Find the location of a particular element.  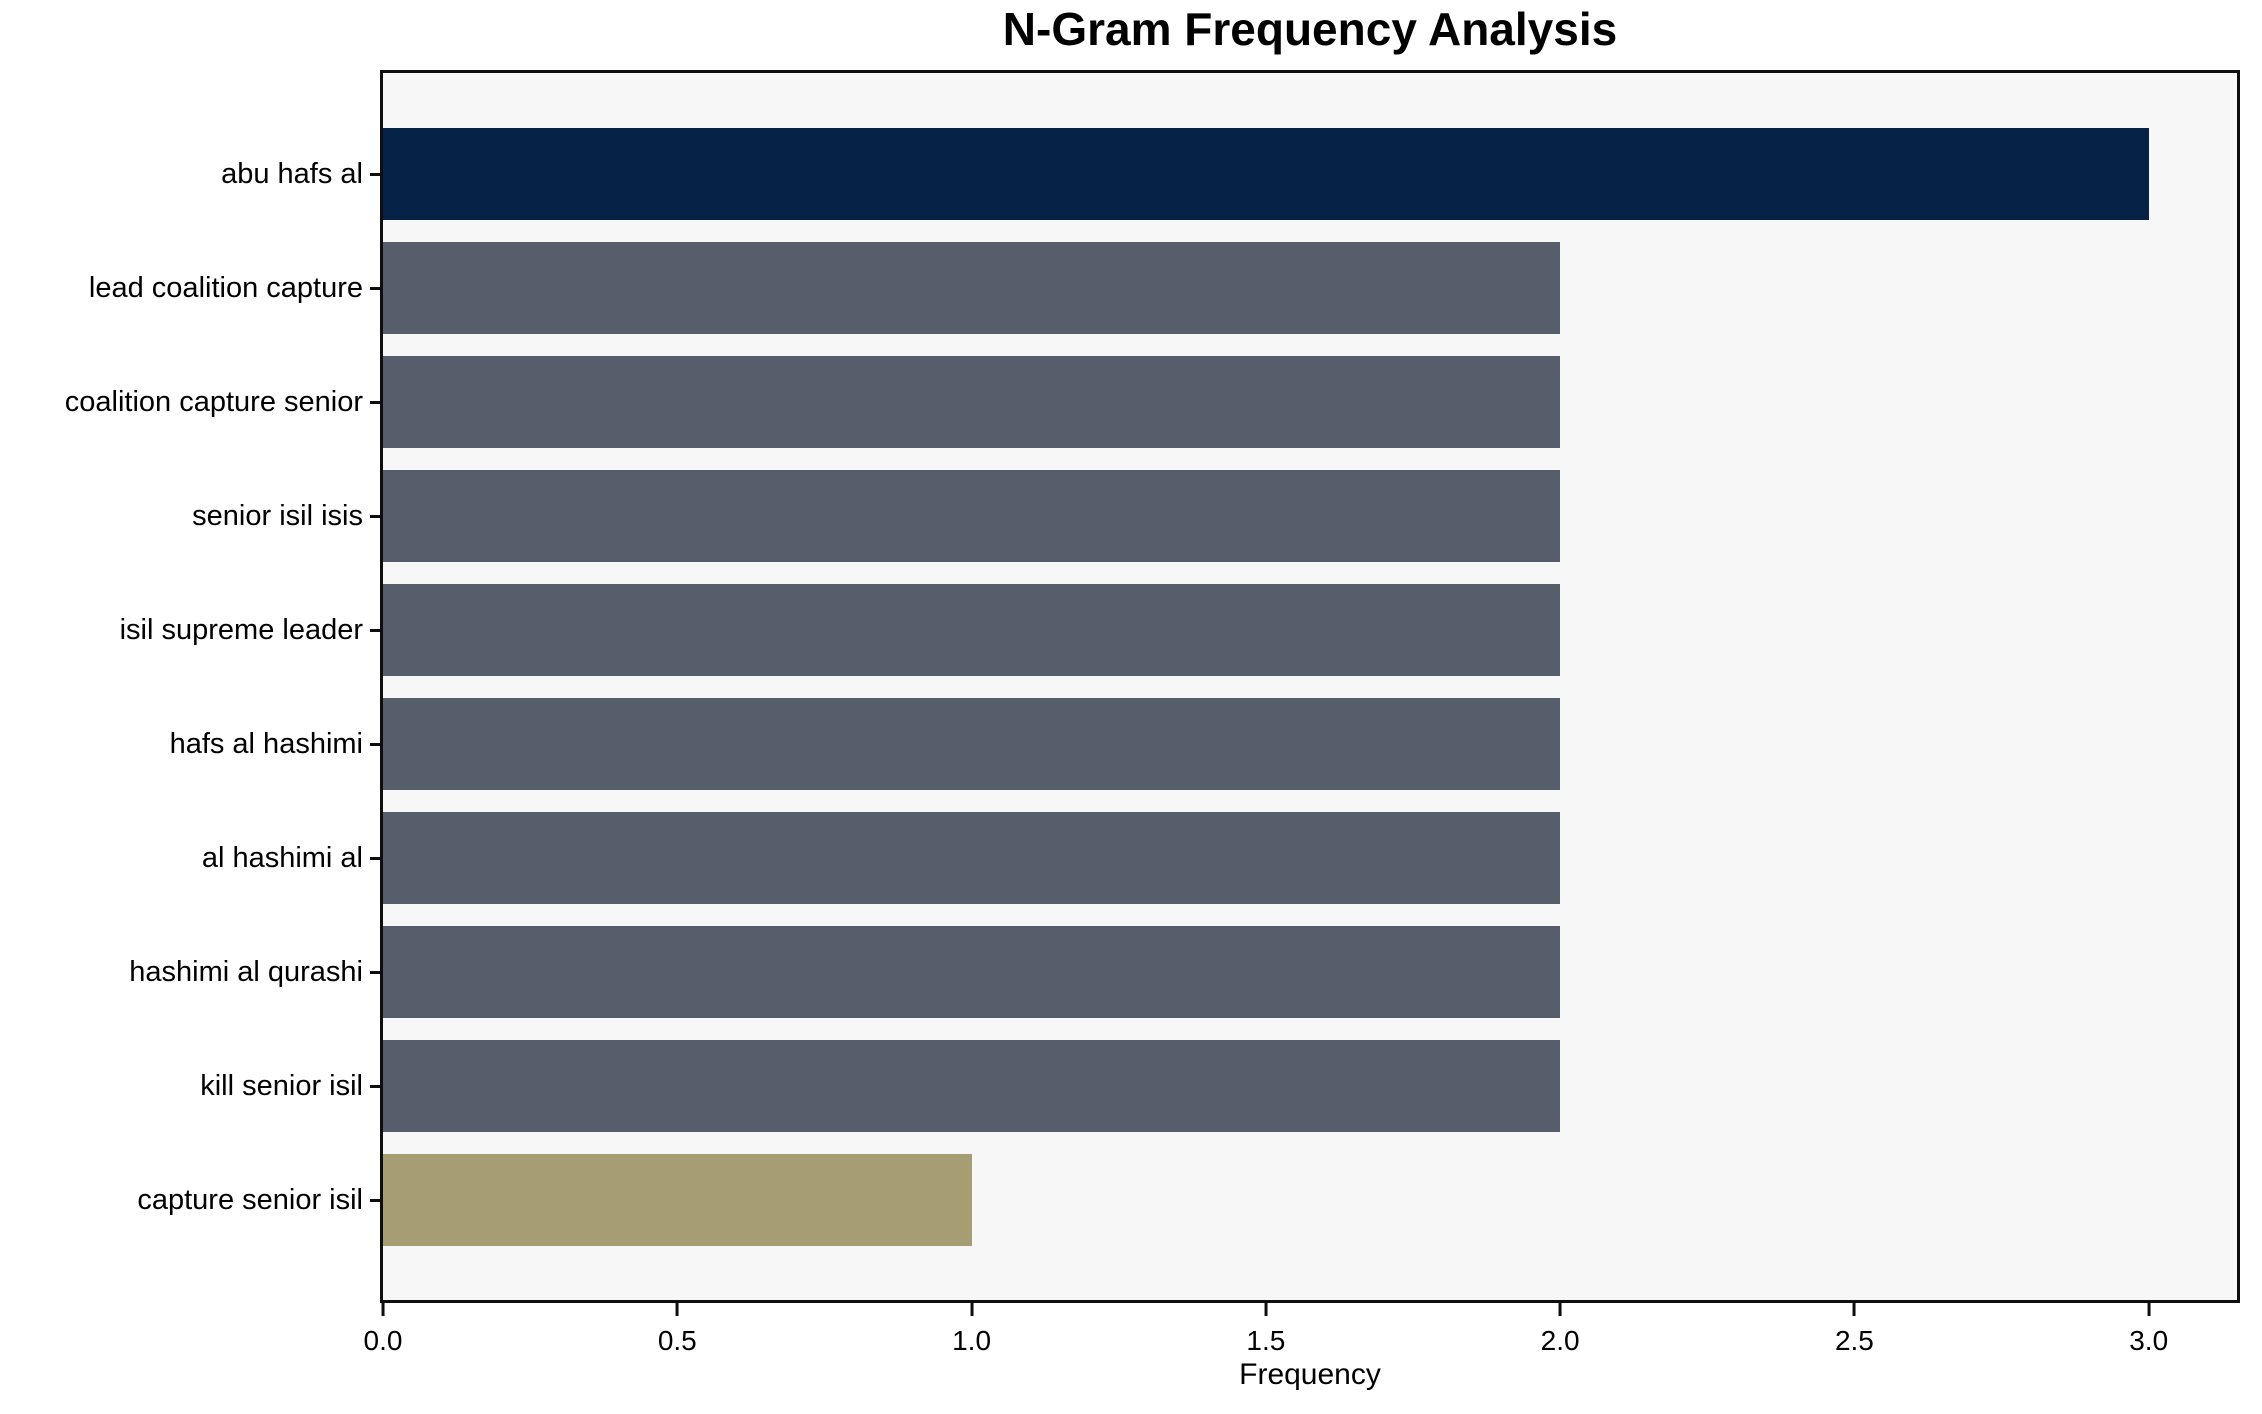

y-tick-label: al hashimi al is located at coordinates (282, 857).